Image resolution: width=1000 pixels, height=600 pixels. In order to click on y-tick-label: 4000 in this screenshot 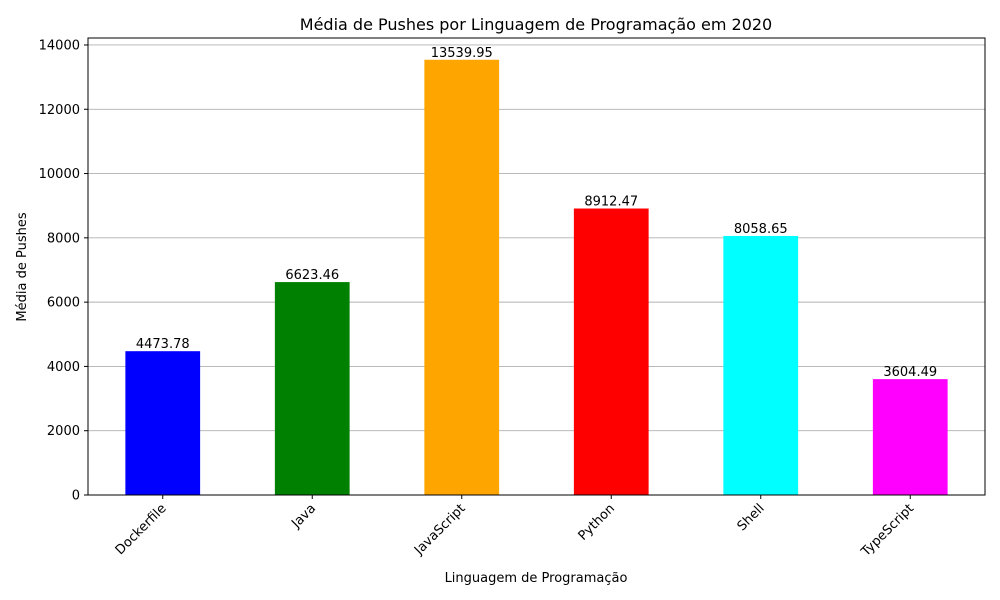, I will do `click(63, 367)`.